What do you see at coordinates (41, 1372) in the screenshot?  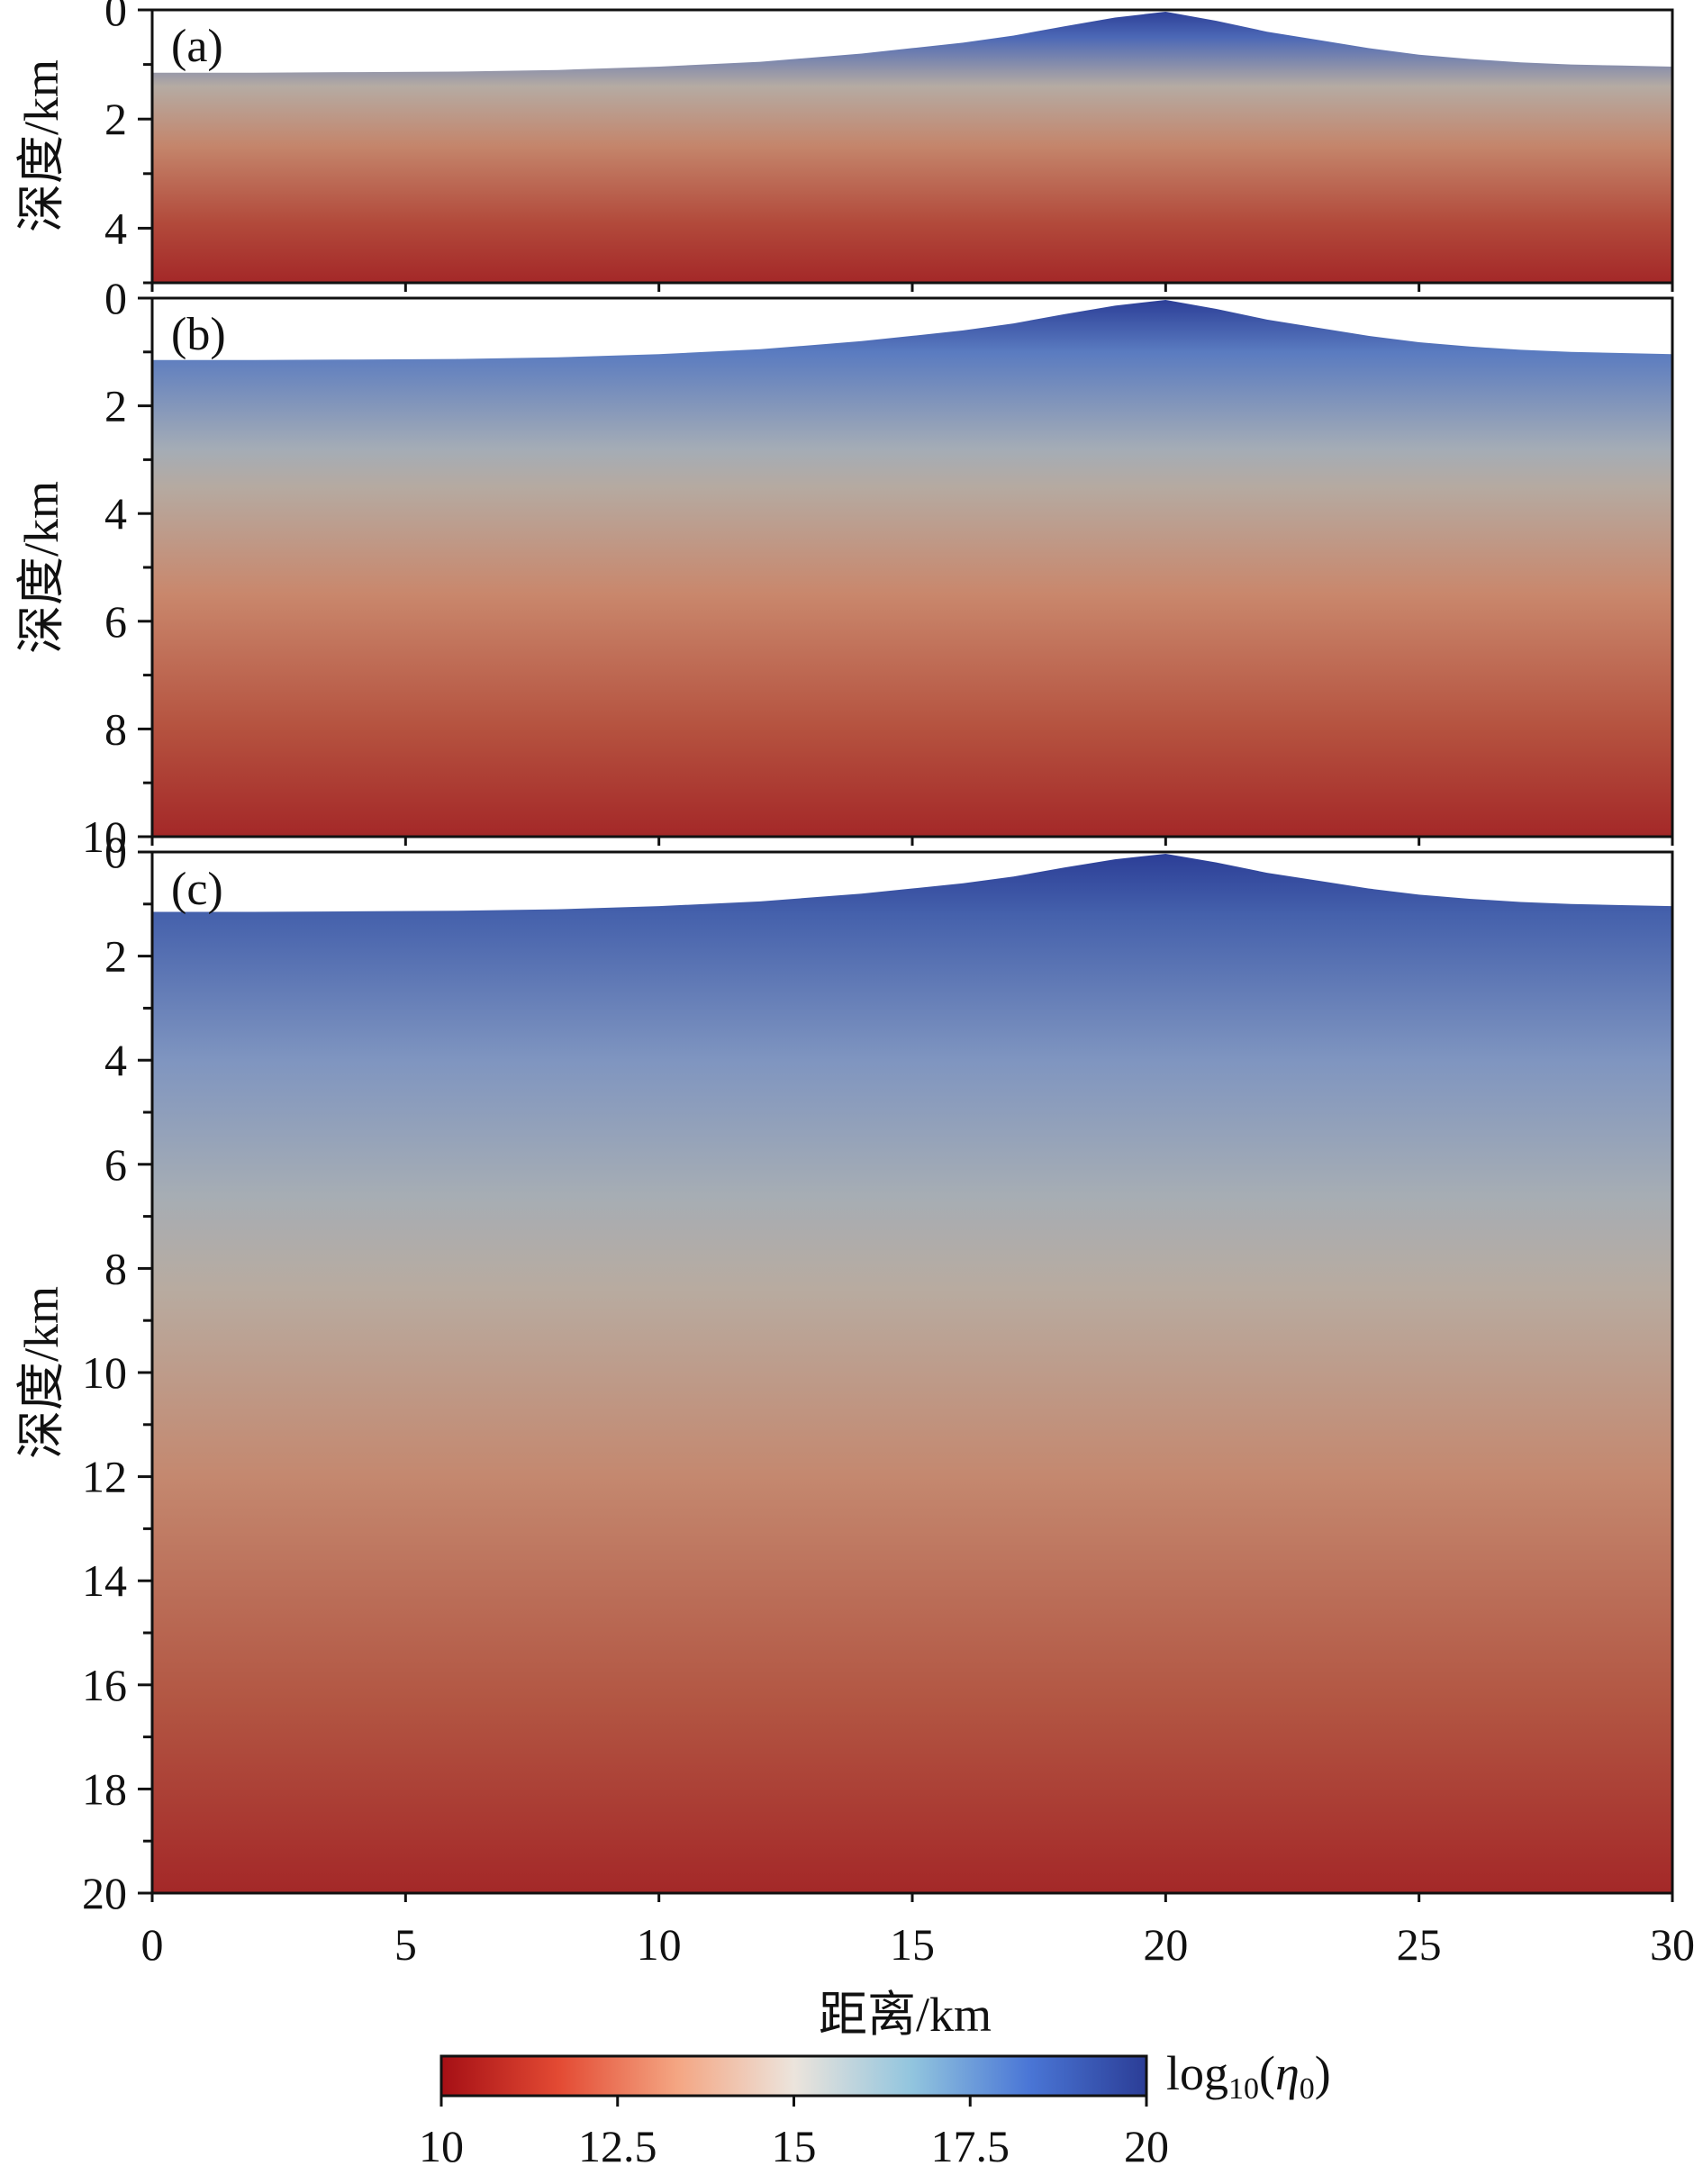 I see `panel-c-y-axis-title: 深度/km` at bounding box center [41, 1372].